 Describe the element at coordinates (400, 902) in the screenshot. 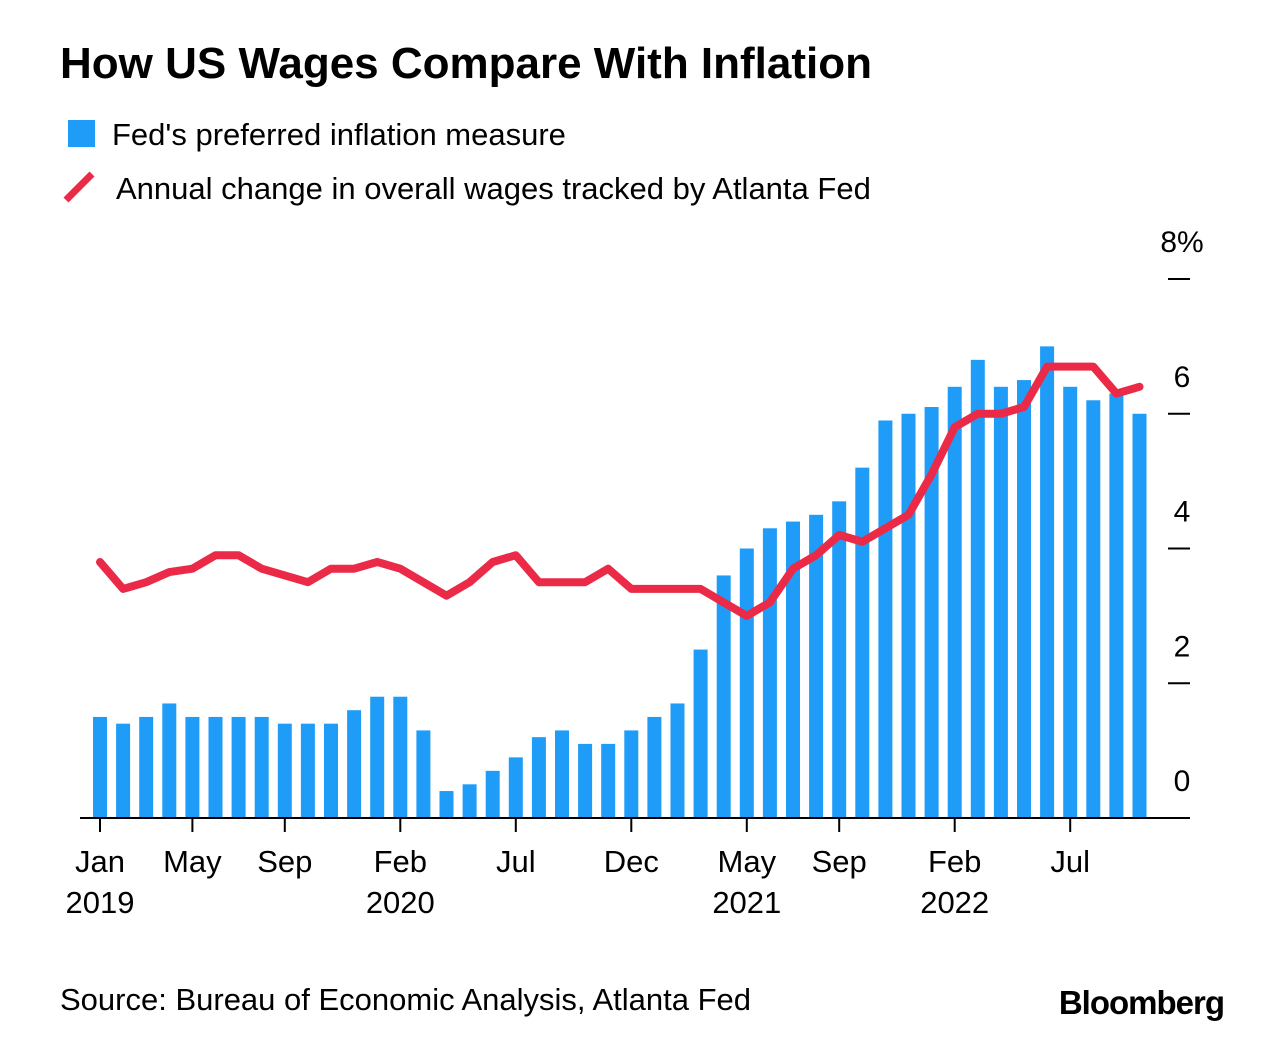

I see `x-tick-year: 2020` at that location.